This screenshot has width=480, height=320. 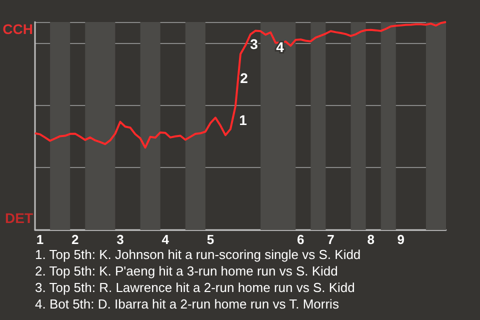 What do you see at coordinates (254, 44) in the screenshot?
I see `annotation: 3` at bounding box center [254, 44].